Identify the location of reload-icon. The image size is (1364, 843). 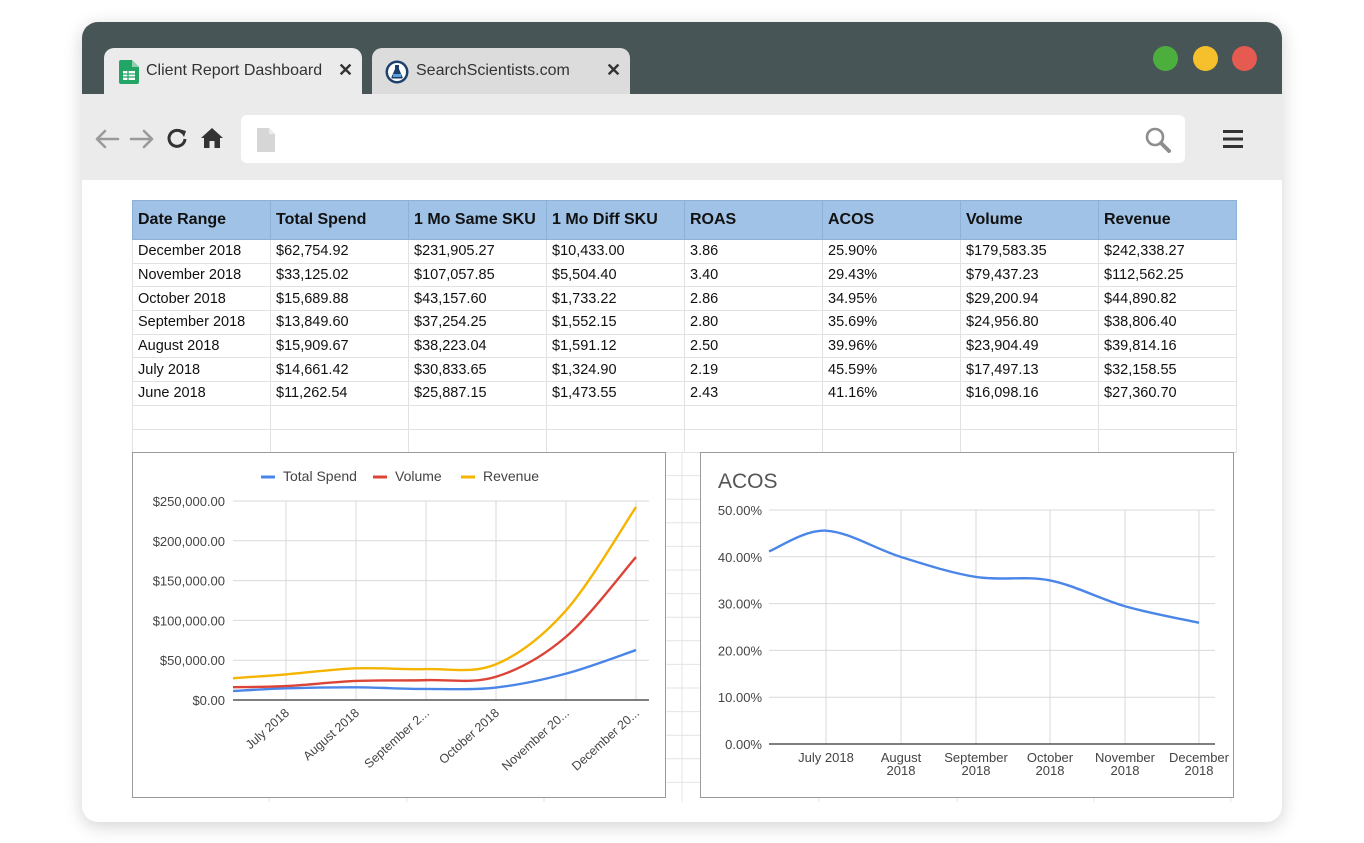
(177, 140).